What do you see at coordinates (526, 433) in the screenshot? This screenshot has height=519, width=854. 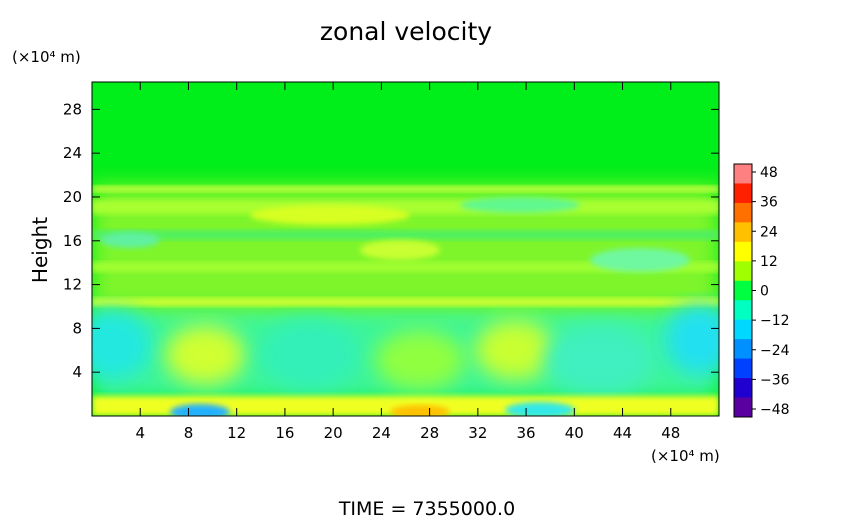 I see `x-tick-label: 36` at bounding box center [526, 433].